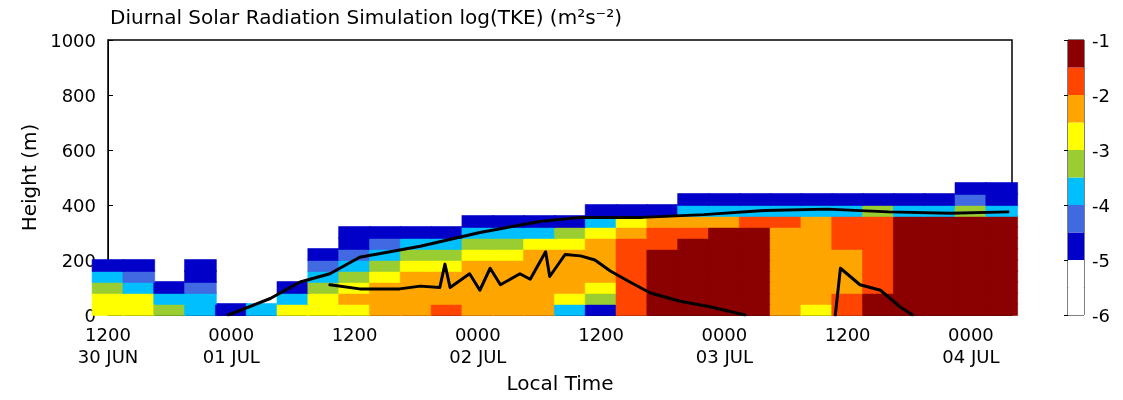 The width and height of the screenshot is (1123, 400). I want to click on color-bar-label: -5, so click(1101, 260).